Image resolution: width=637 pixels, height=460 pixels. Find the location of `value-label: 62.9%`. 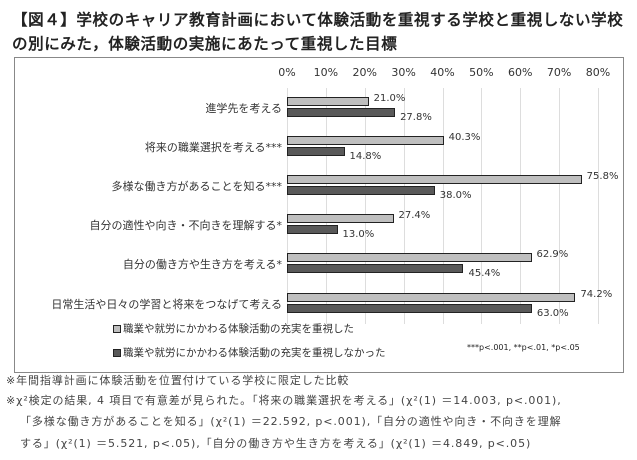

value-label: 62.9% is located at coordinates (552, 254).